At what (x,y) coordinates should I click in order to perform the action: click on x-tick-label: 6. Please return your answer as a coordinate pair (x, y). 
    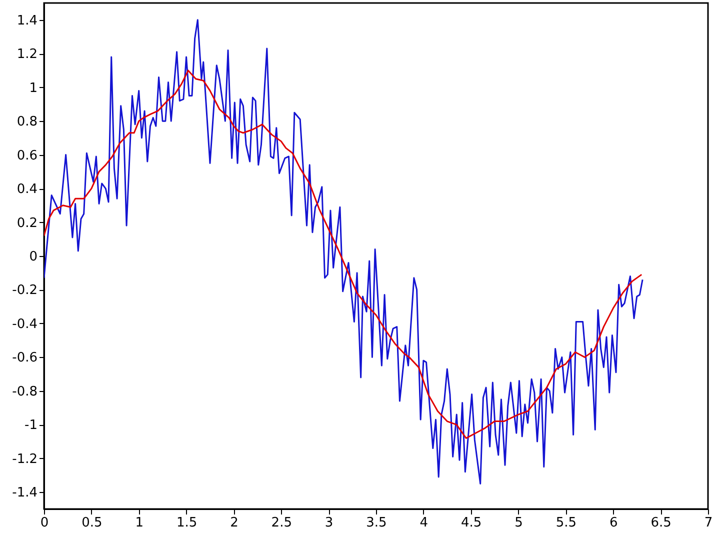
    Looking at the image, I should click on (614, 523).